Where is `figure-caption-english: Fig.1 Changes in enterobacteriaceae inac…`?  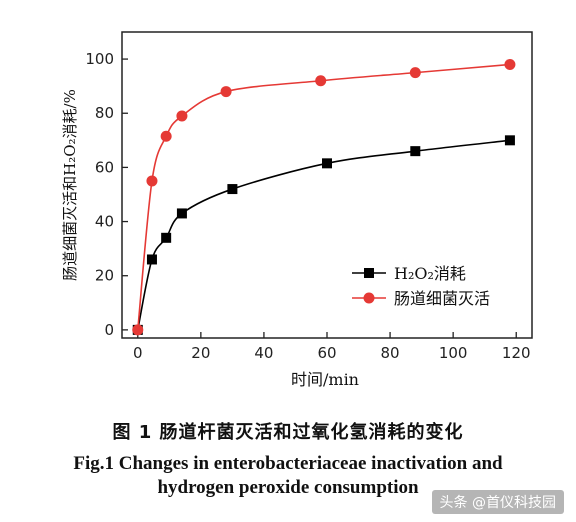 figure-caption-english: Fig.1 Changes in enterobacteriaceae inac… is located at coordinates (288, 476).